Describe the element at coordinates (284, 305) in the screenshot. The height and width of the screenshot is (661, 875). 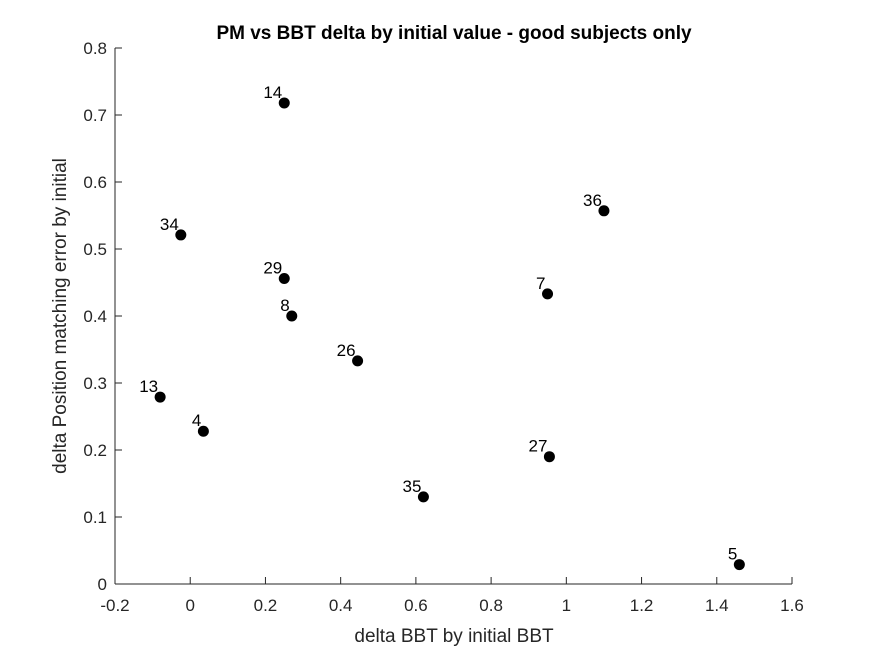
I see `data-point-label: 8` at that location.